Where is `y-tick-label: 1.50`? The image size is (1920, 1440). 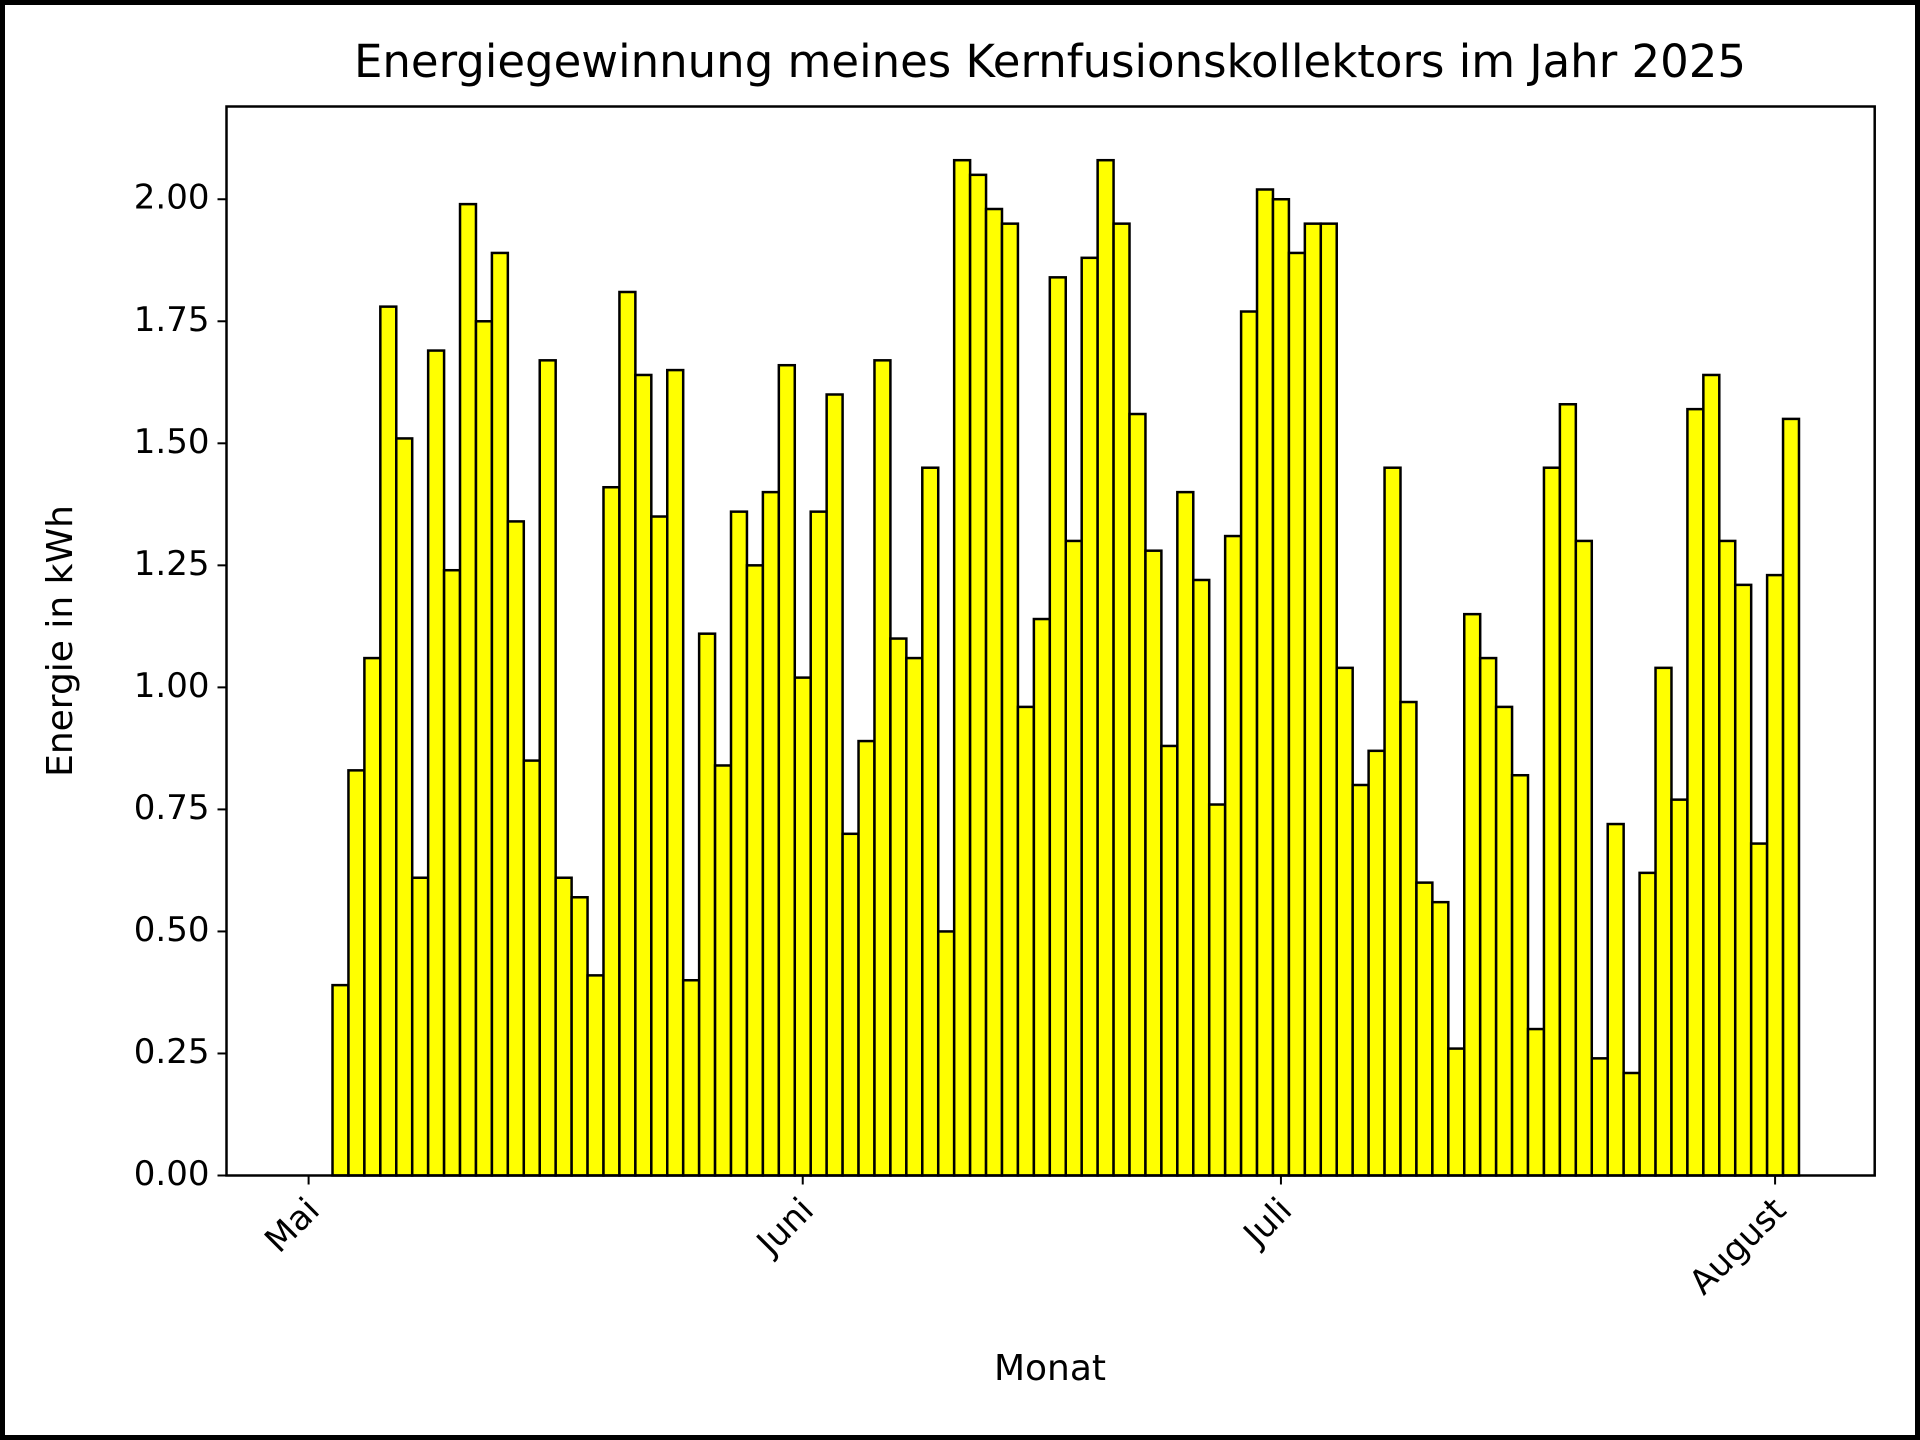
y-tick-label: 1.50 is located at coordinates (172, 442).